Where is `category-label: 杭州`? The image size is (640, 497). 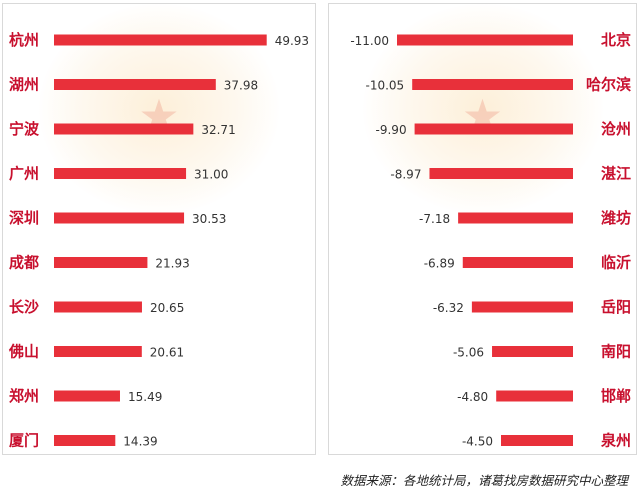 category-label: 杭州 is located at coordinates (24, 40).